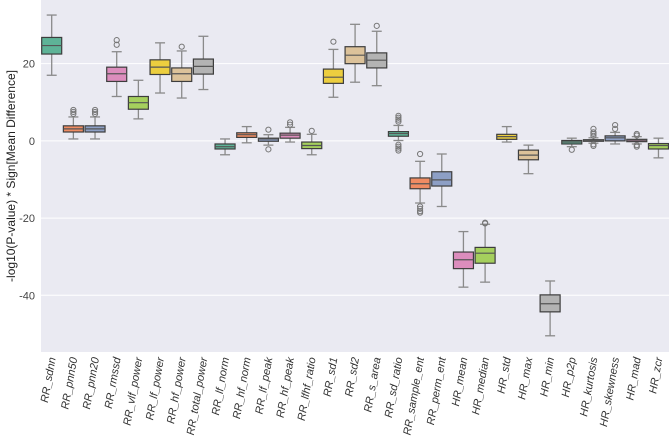 The height and width of the screenshot is (437, 669). What do you see at coordinates (32, 142) in the screenshot?
I see `y-tick-label: 0` at bounding box center [32, 142].